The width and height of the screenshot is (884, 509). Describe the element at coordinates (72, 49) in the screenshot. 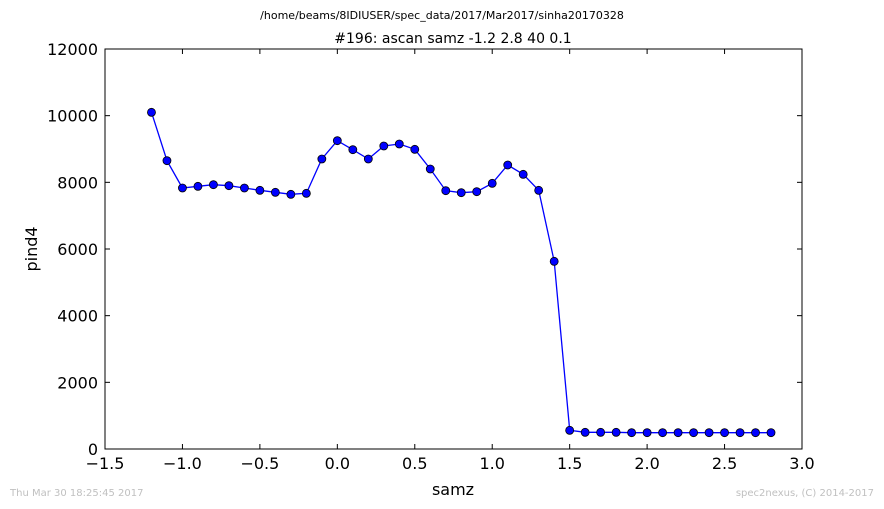

I see `y-tick-label: 12000` at that location.